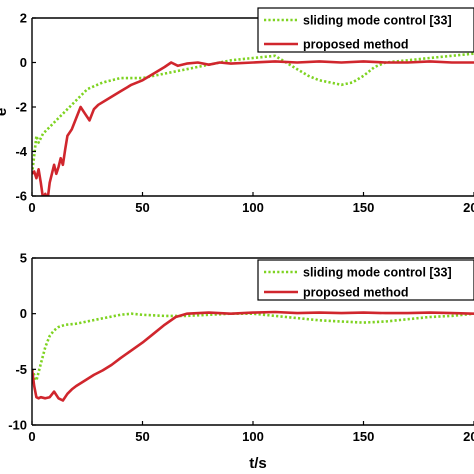  Describe the element at coordinates (253, 347) in the screenshot. I see `series-line-sliding-mode` at that location.